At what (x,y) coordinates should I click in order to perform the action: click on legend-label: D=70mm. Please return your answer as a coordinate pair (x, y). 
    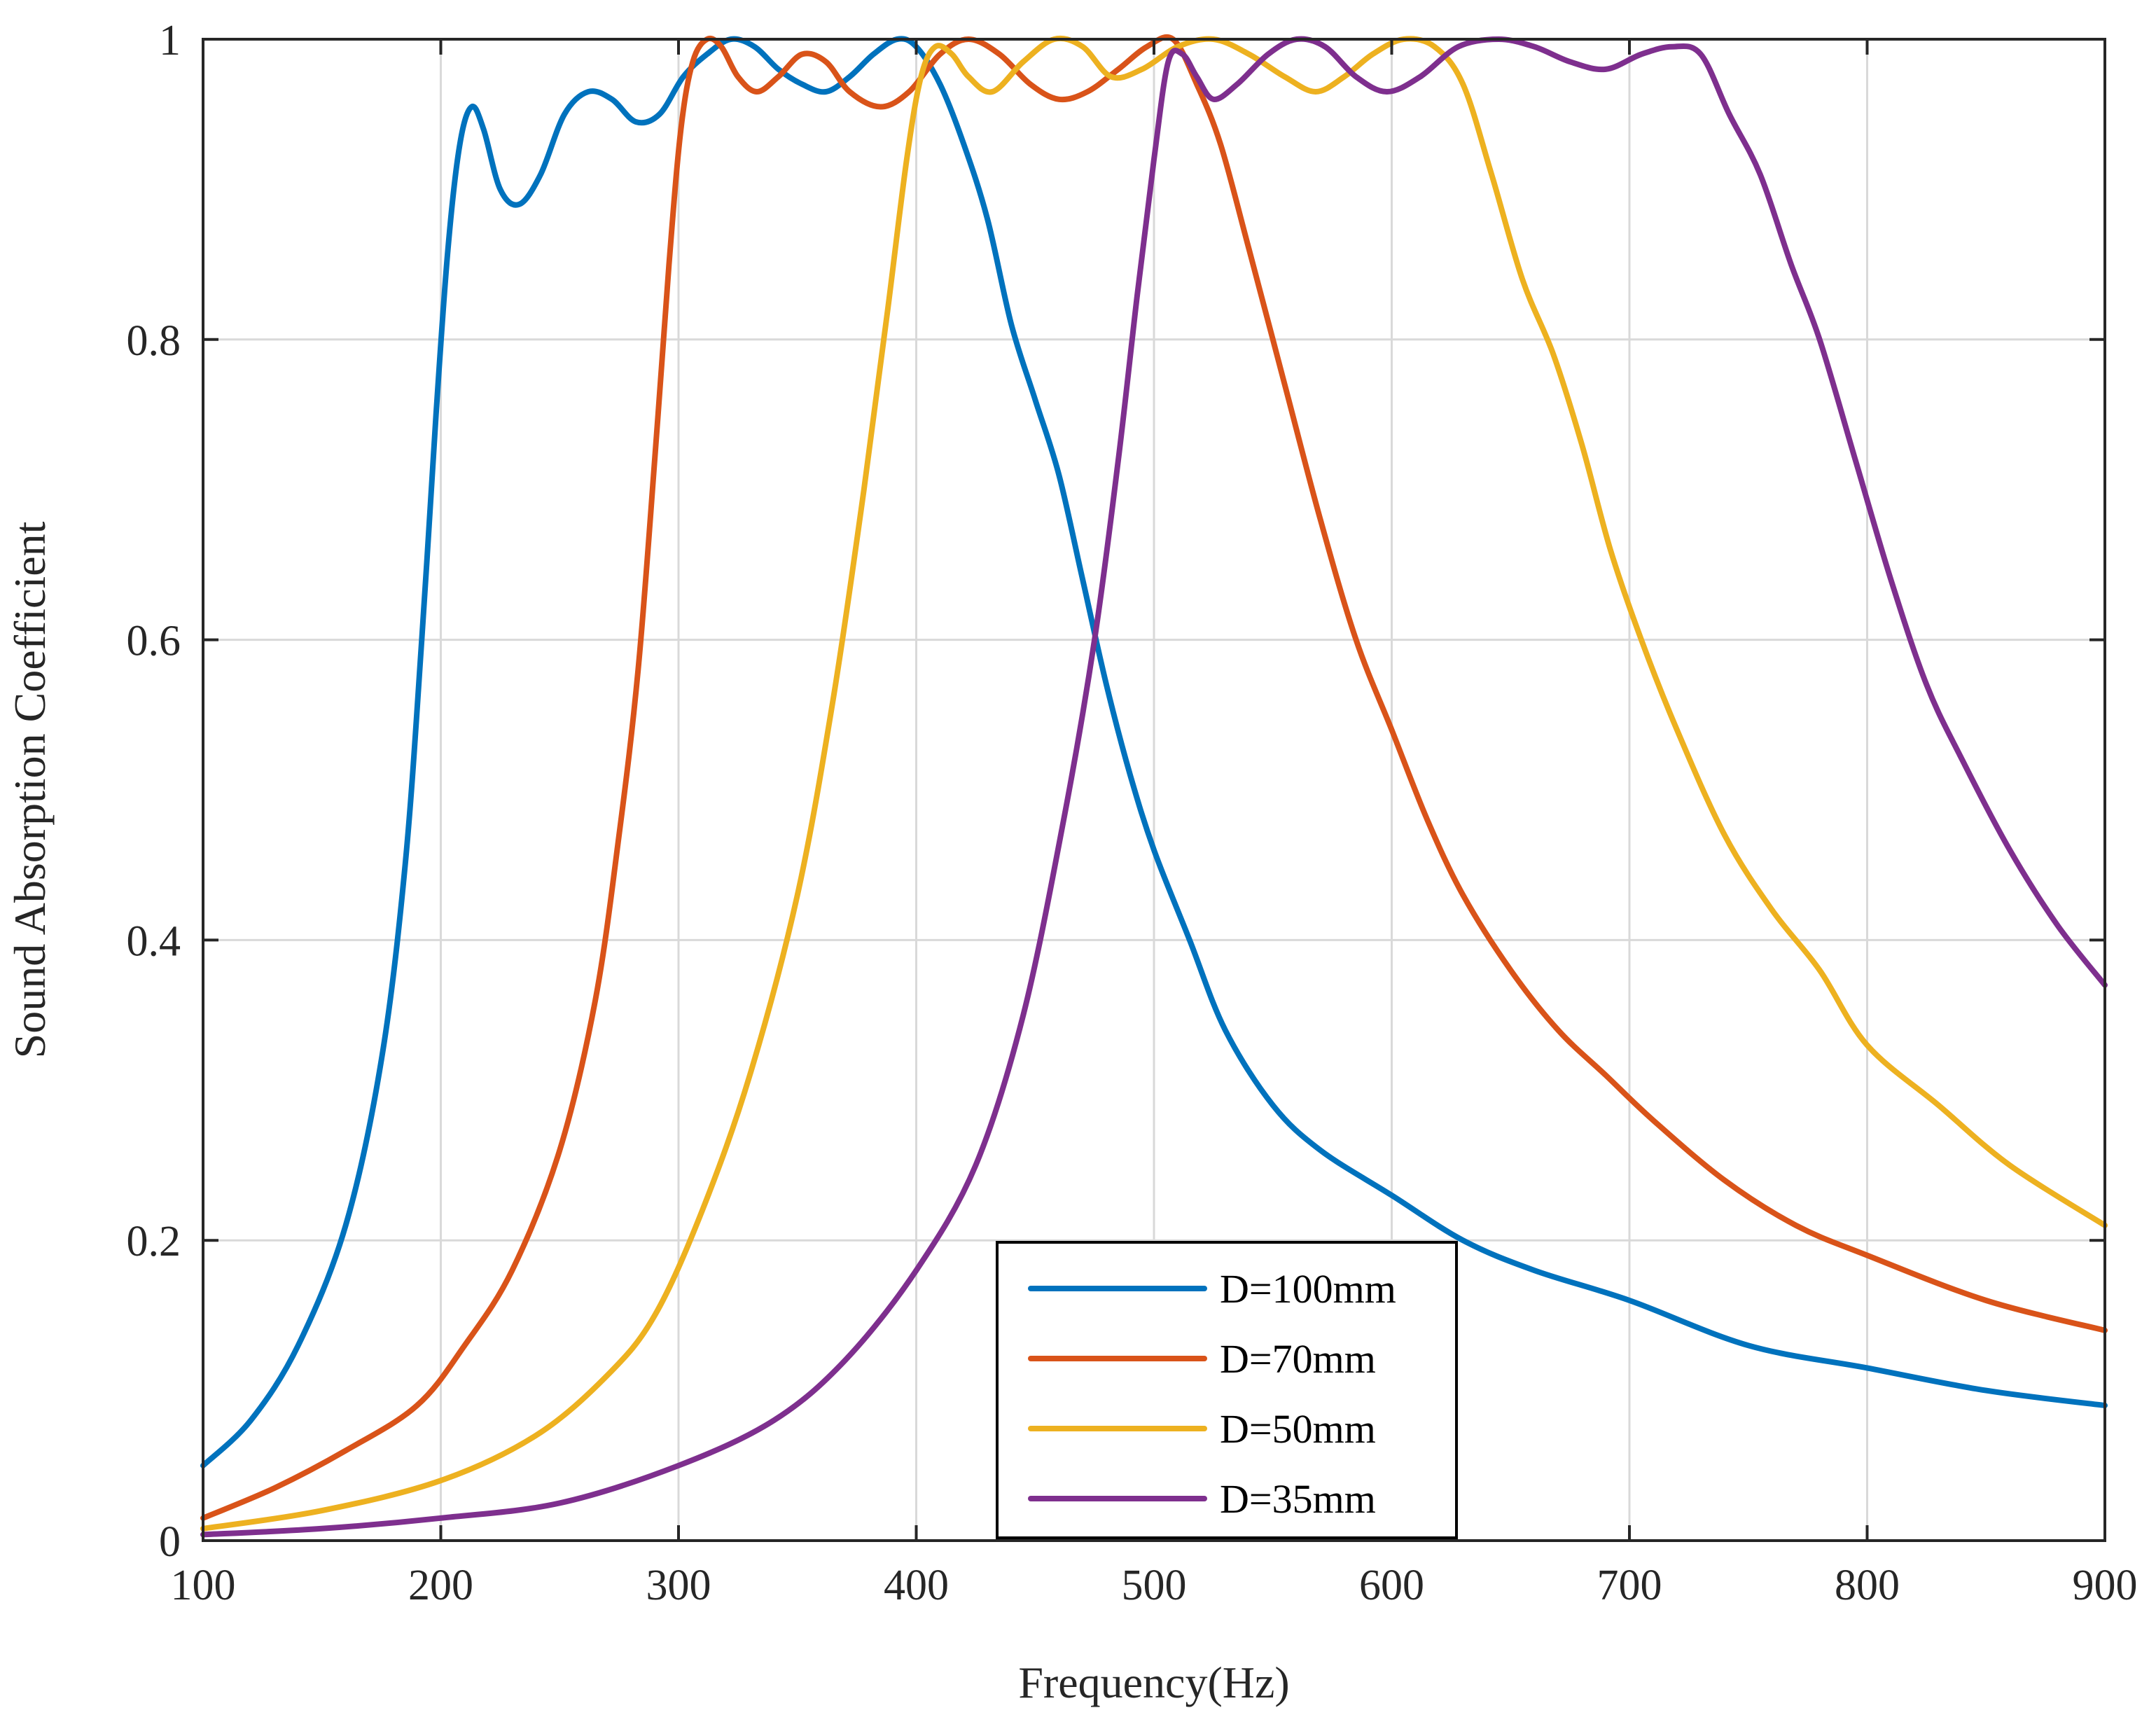
    Looking at the image, I should click on (1298, 1359).